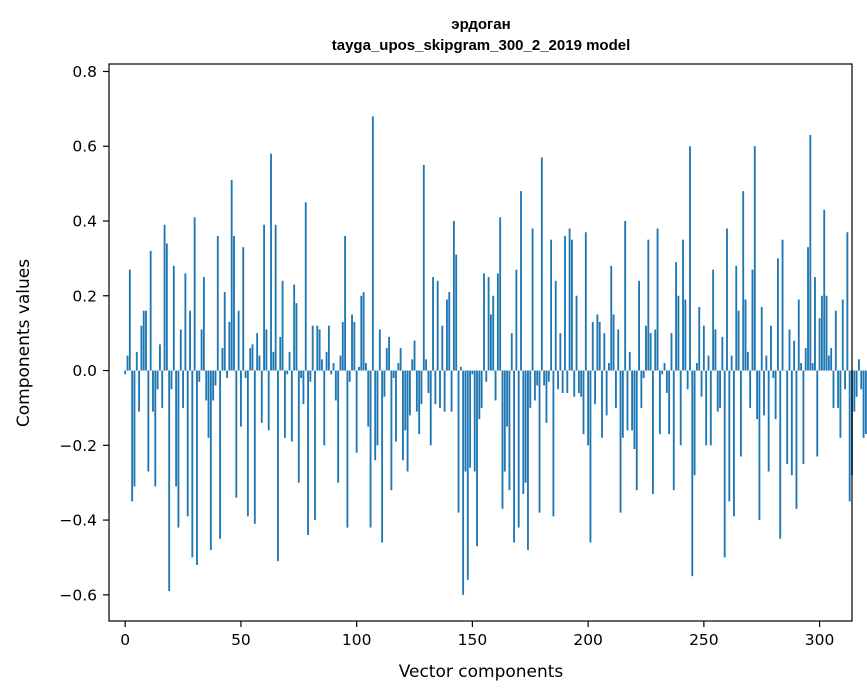 The image size is (867, 696). What do you see at coordinates (481, 45) in the screenshot?
I see `chart-title-line2: tayga_upos_skipgram_300_2_2019 model` at bounding box center [481, 45].